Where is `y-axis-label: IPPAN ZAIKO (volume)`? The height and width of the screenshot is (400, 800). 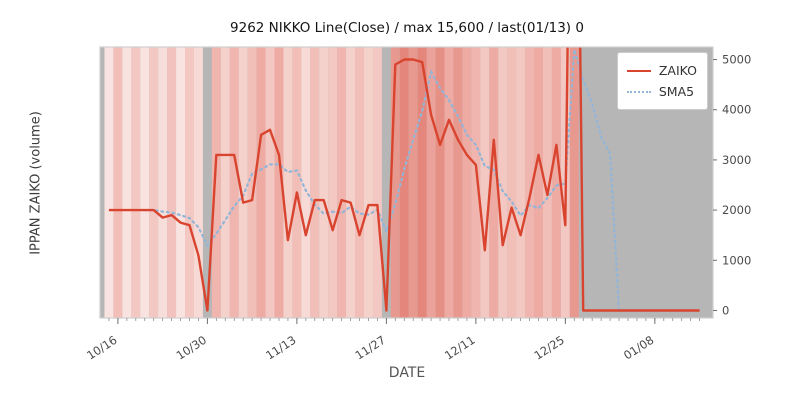
y-axis-label: IPPAN ZAIKO (volume) is located at coordinates (36, 183).